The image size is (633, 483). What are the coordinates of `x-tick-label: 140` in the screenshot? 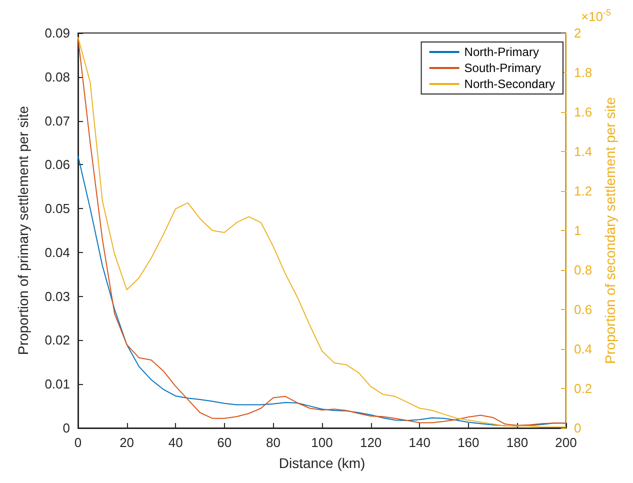 It's located at (419, 442).